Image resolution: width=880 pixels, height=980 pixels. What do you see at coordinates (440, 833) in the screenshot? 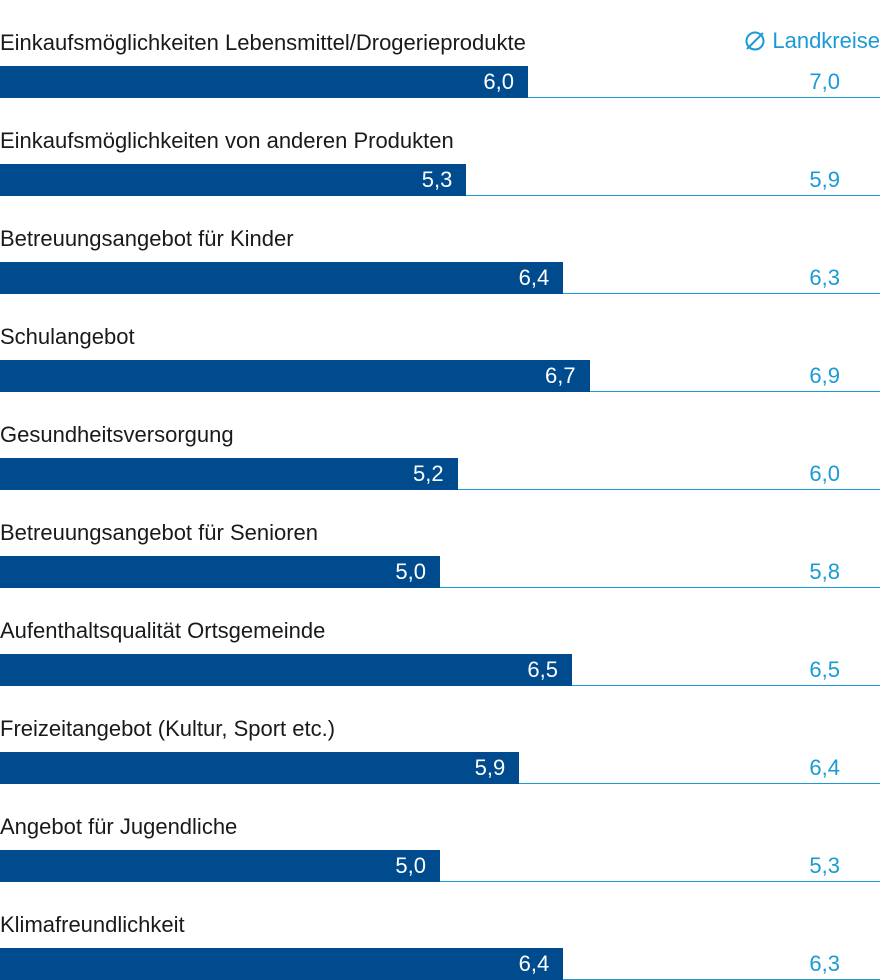
I see `bar-row: Angebot für Jugendliche 5,0 5,3` at bounding box center [440, 833].